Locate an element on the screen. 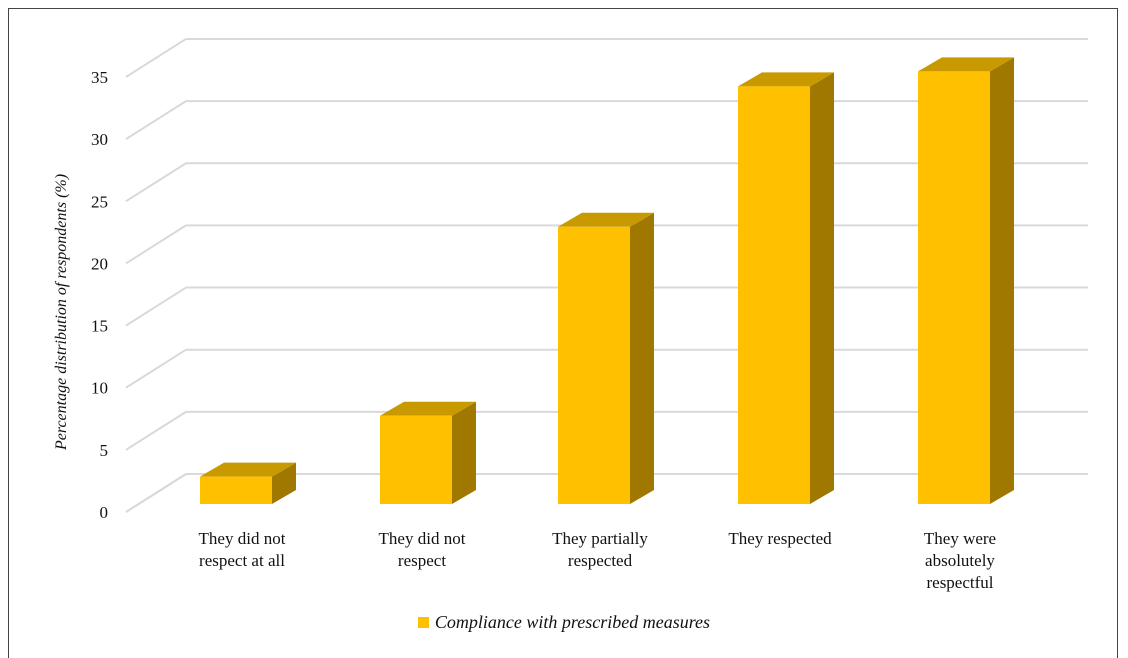  y-tick-label: 5 is located at coordinates (104, 450).